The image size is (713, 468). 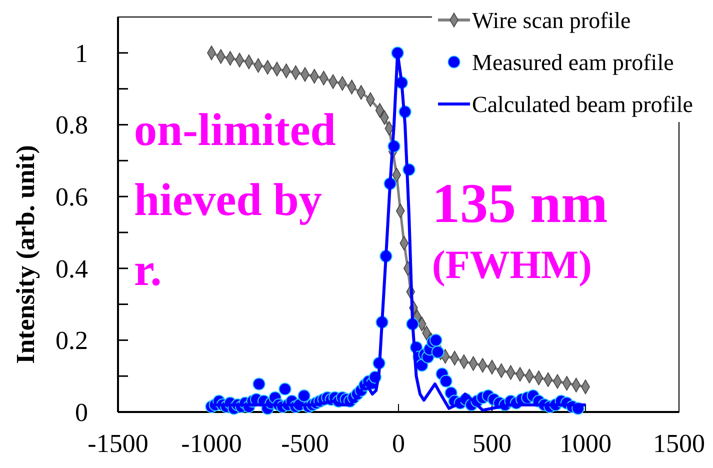 I want to click on x-tick-label: 0, so click(x=398, y=443).